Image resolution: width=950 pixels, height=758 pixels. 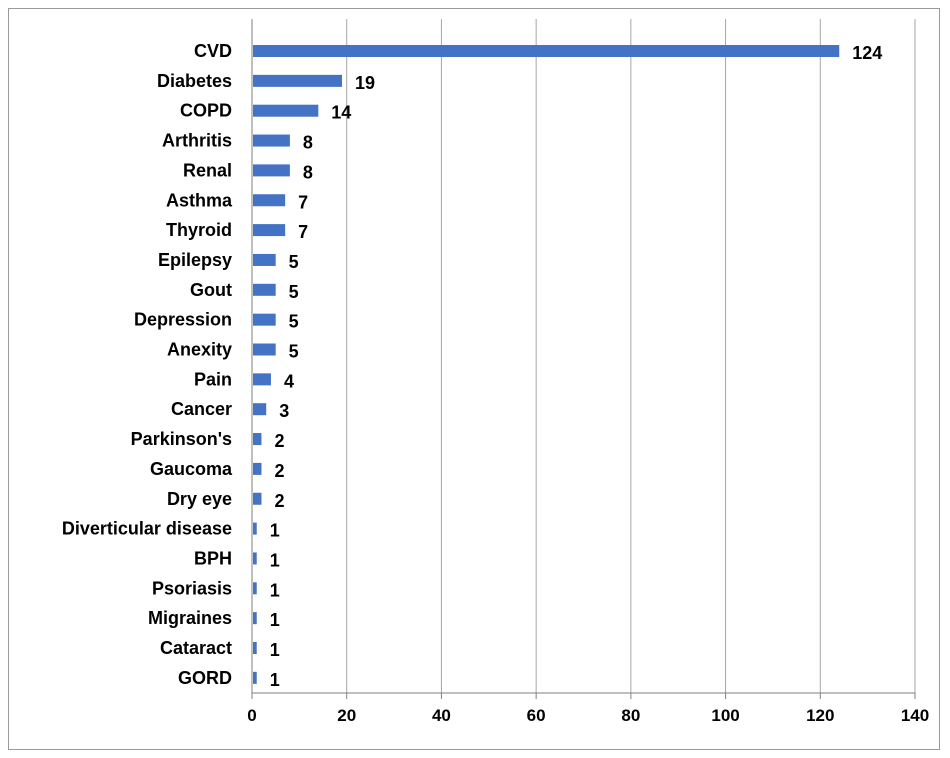 I want to click on x-tick-label: 60, so click(x=536, y=715).